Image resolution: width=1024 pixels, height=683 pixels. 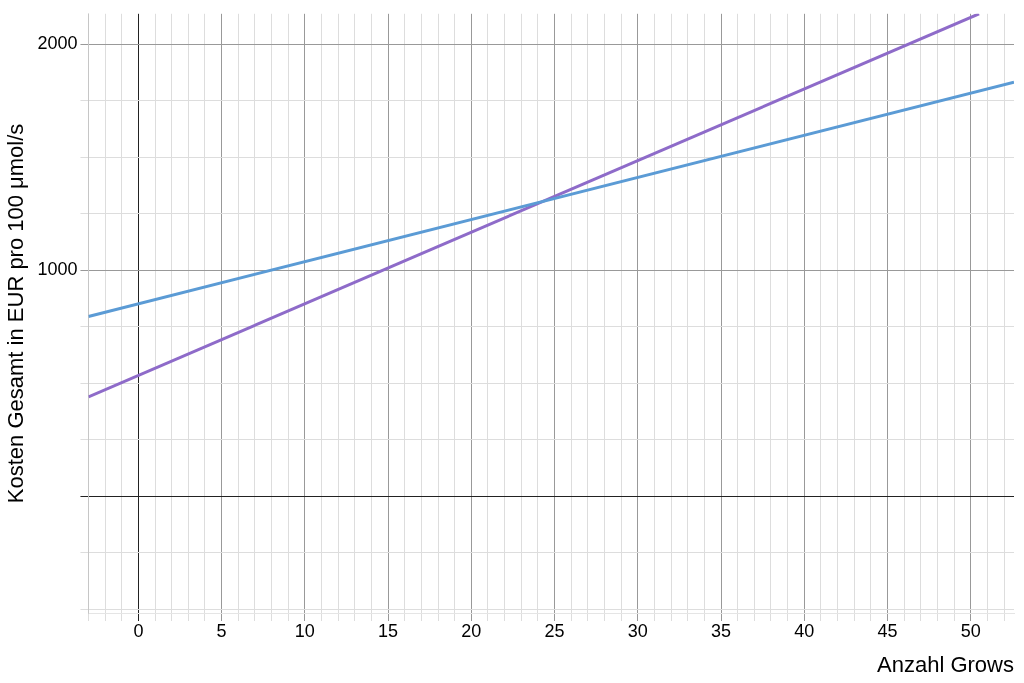 What do you see at coordinates (471, 630) in the screenshot?
I see `x-tick-label: 20` at bounding box center [471, 630].